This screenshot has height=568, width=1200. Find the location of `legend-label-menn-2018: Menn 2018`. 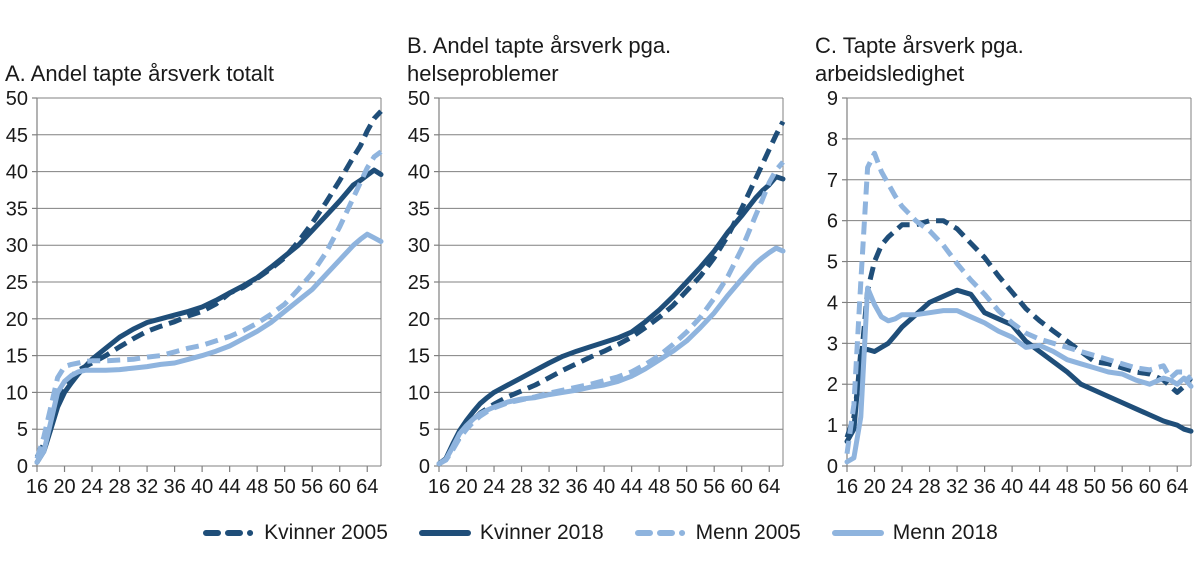

legend-label-menn-2018: Menn 2018 is located at coordinates (945, 532).